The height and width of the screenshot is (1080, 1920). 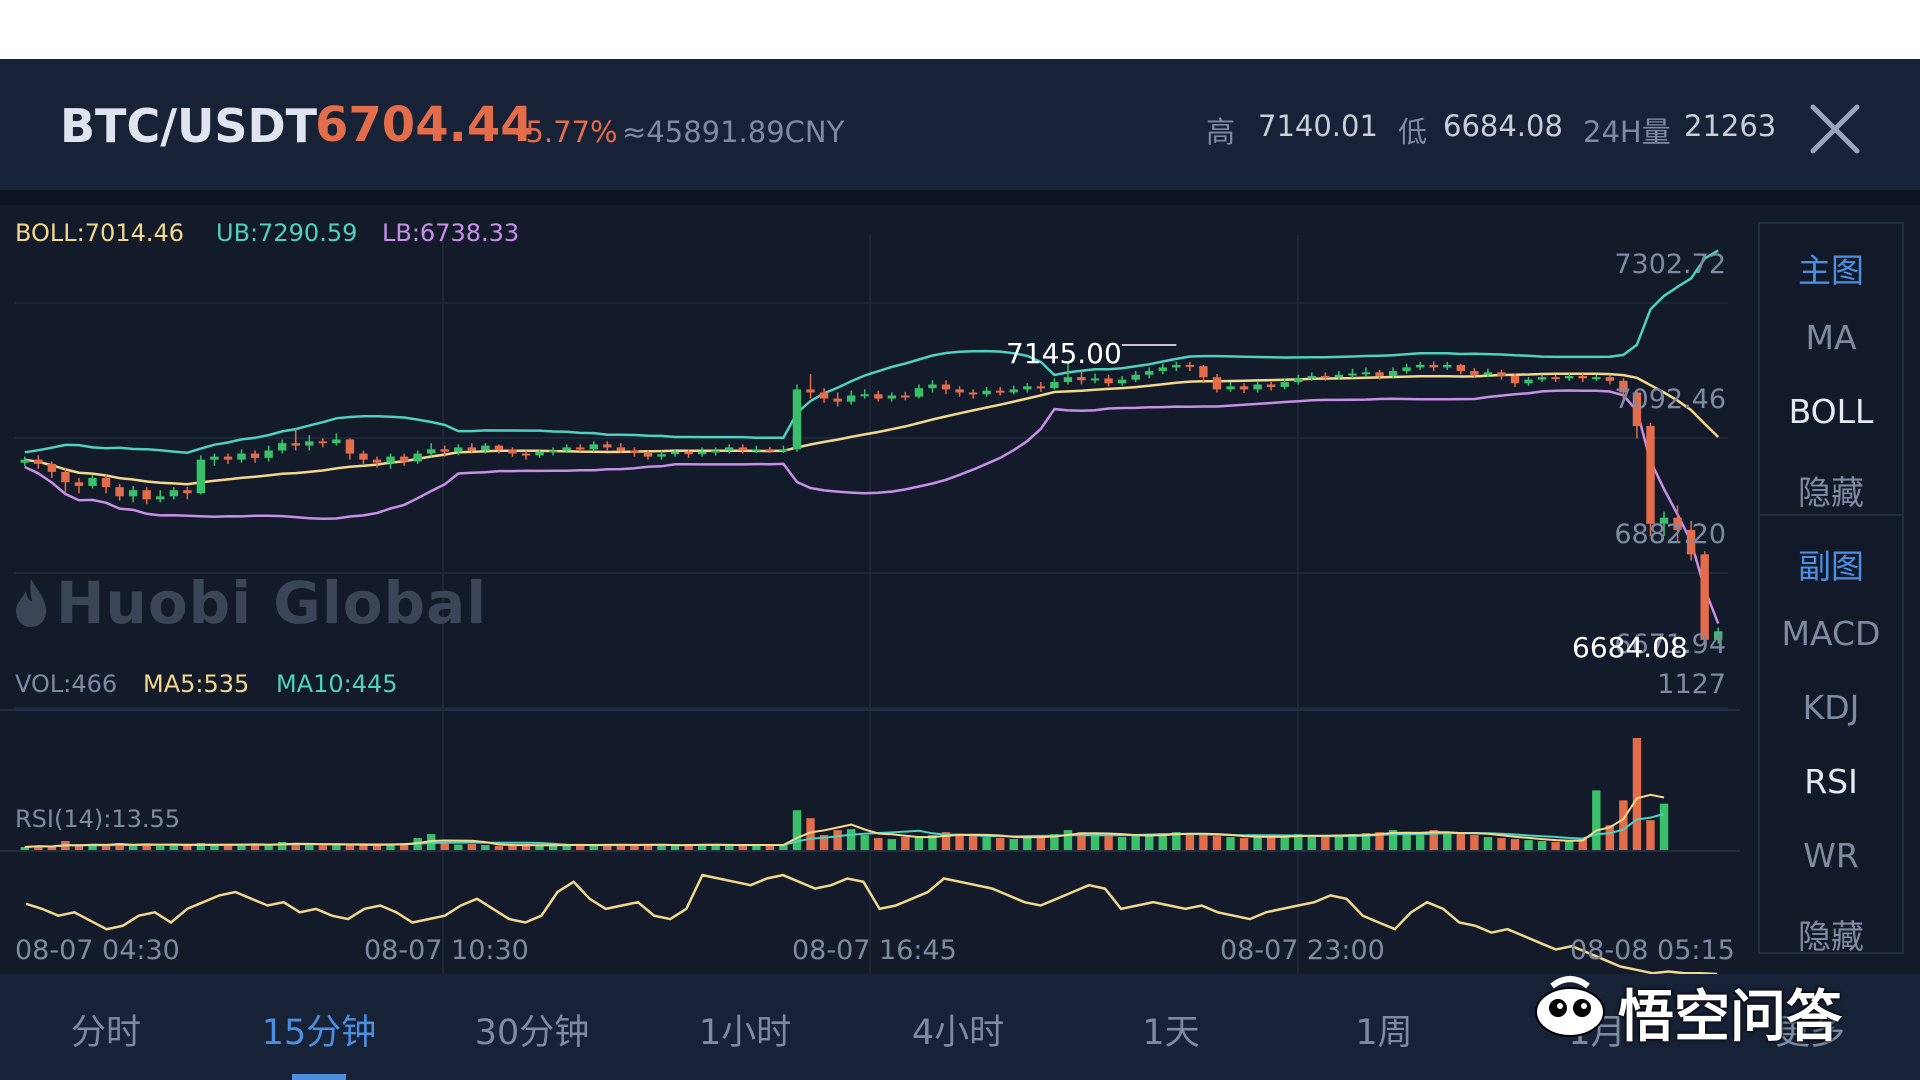 I want to click on tab-timeline: 分时, so click(x=106, y=1033).